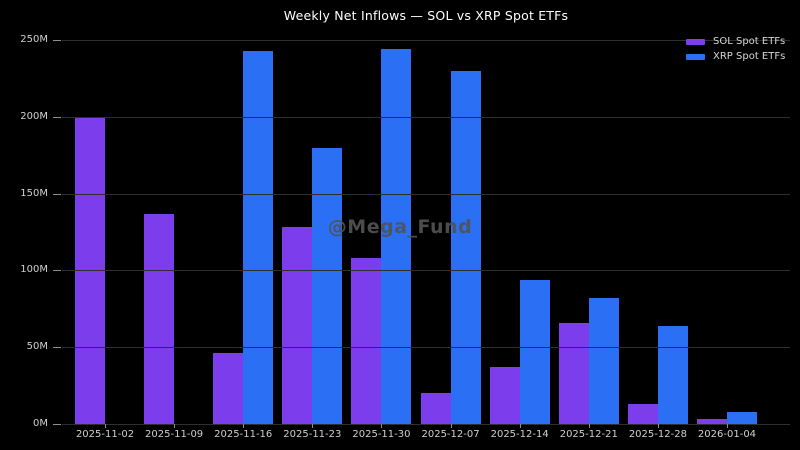  I want to click on watermark-text: @Mega_Fund, so click(400, 227).